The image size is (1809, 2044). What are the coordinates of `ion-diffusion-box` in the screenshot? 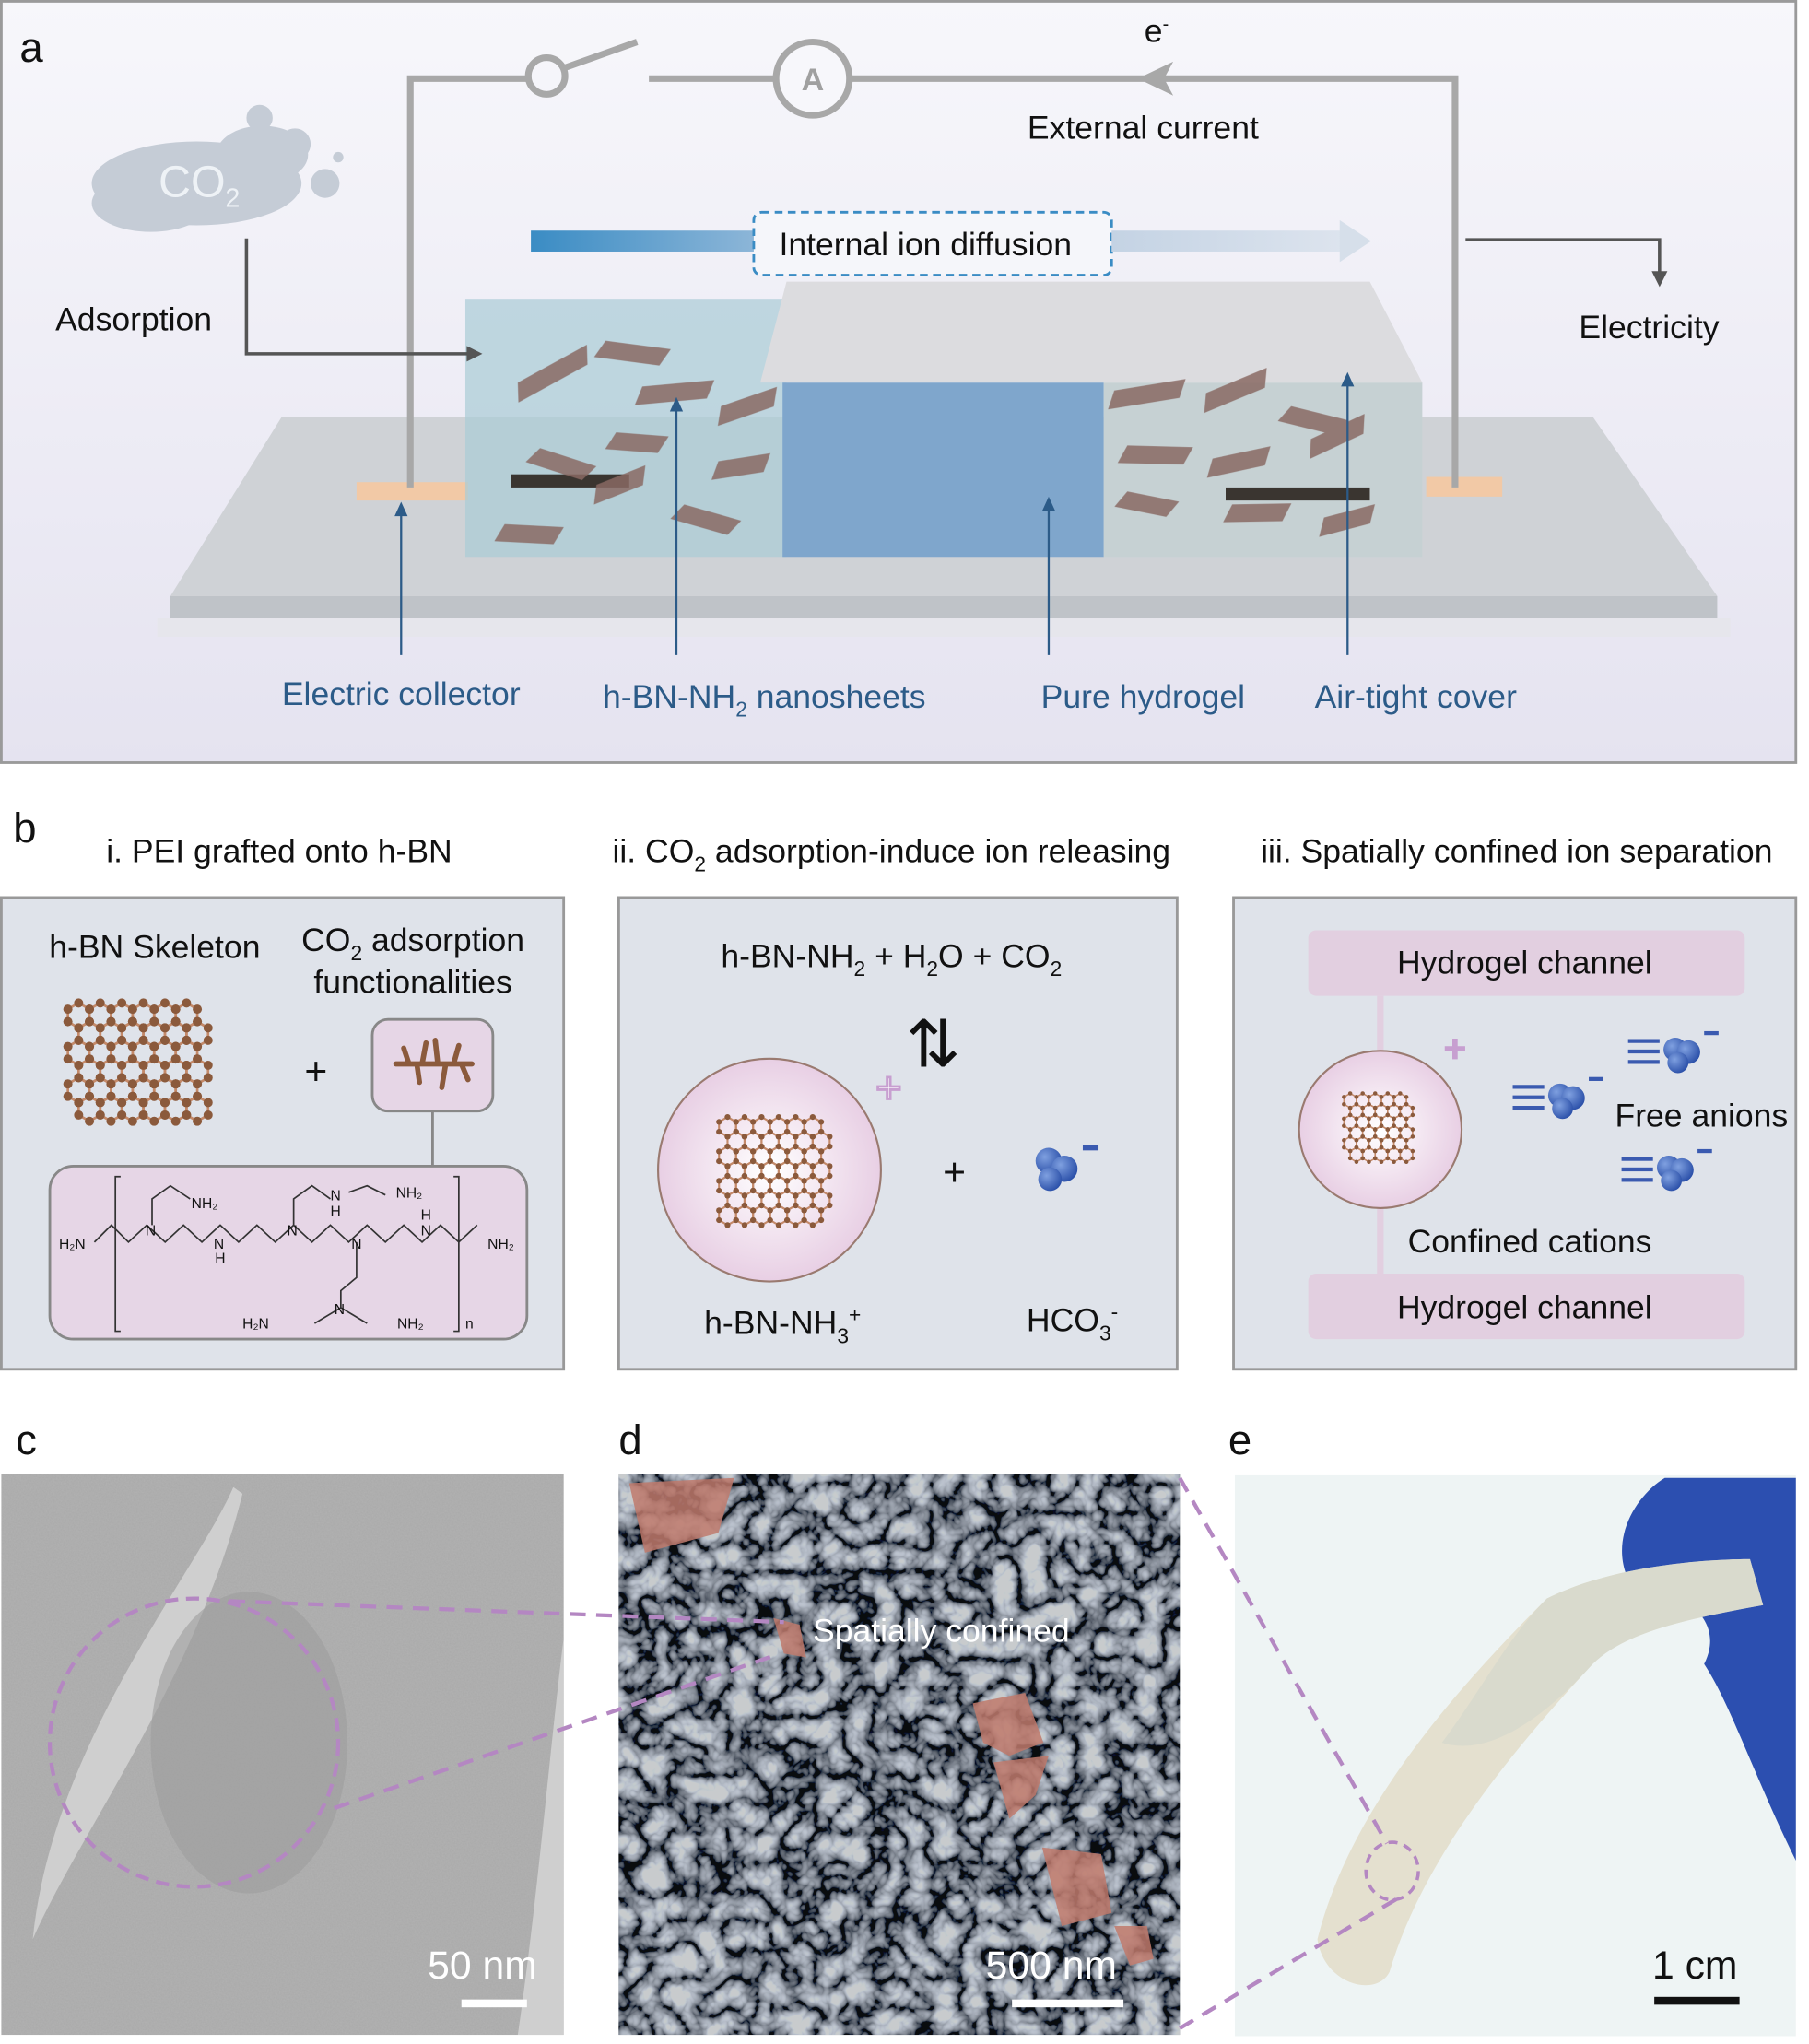 It's located at (933, 243).